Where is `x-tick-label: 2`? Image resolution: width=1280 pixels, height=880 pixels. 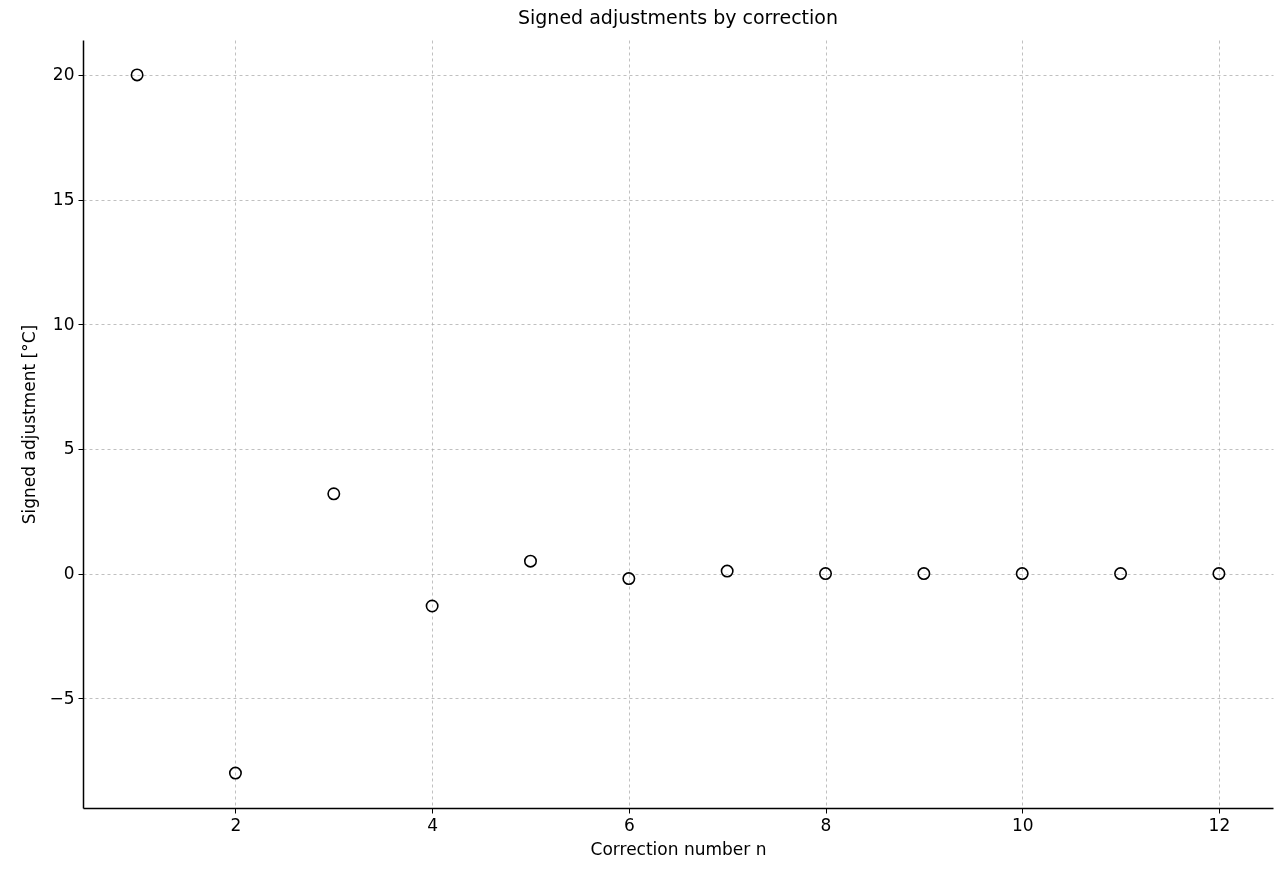
x-tick-label: 2 is located at coordinates (236, 824).